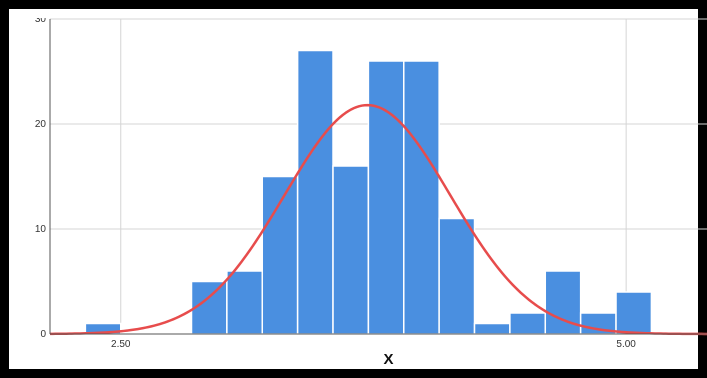 The height and width of the screenshot is (378, 707). I want to click on y-tick-label: 10, so click(41, 229).